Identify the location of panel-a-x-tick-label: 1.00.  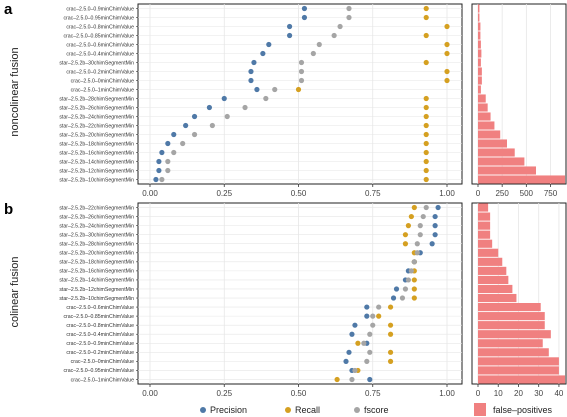
(447, 193).